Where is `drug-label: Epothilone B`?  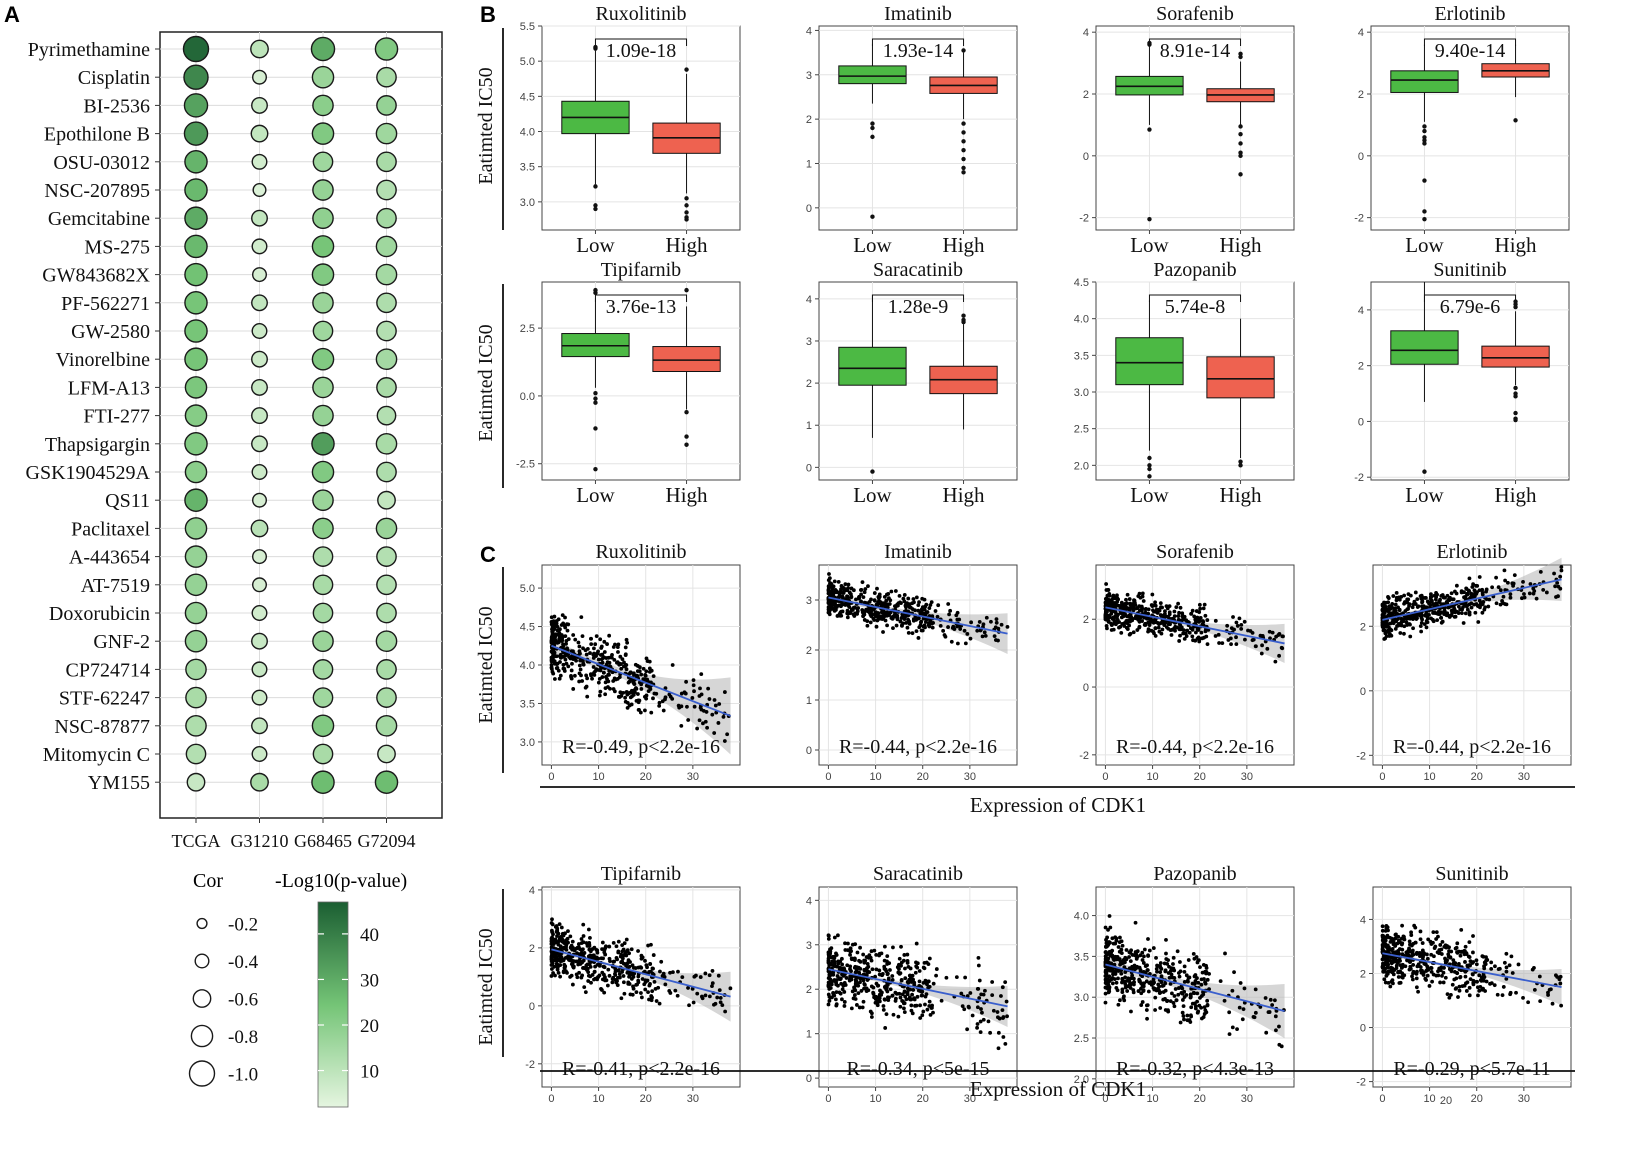
drug-label: Epothilone B is located at coordinates (97, 135).